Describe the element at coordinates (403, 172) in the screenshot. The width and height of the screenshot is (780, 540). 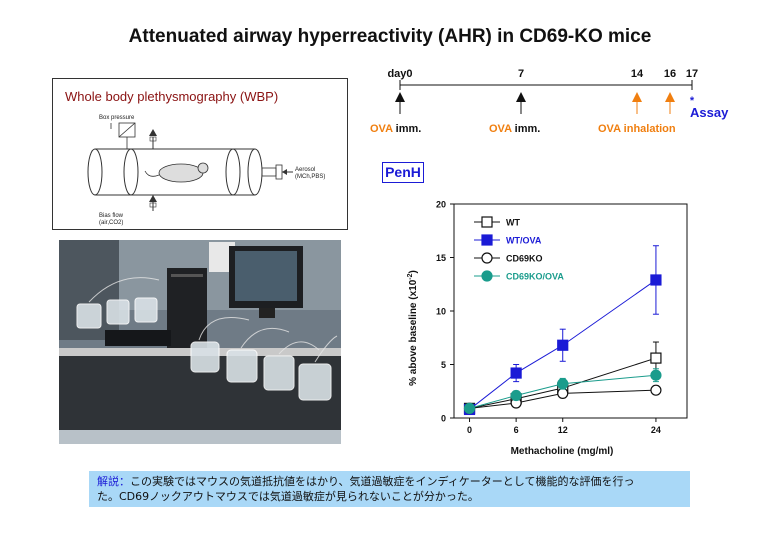
I see `penh-label: PenH` at that location.